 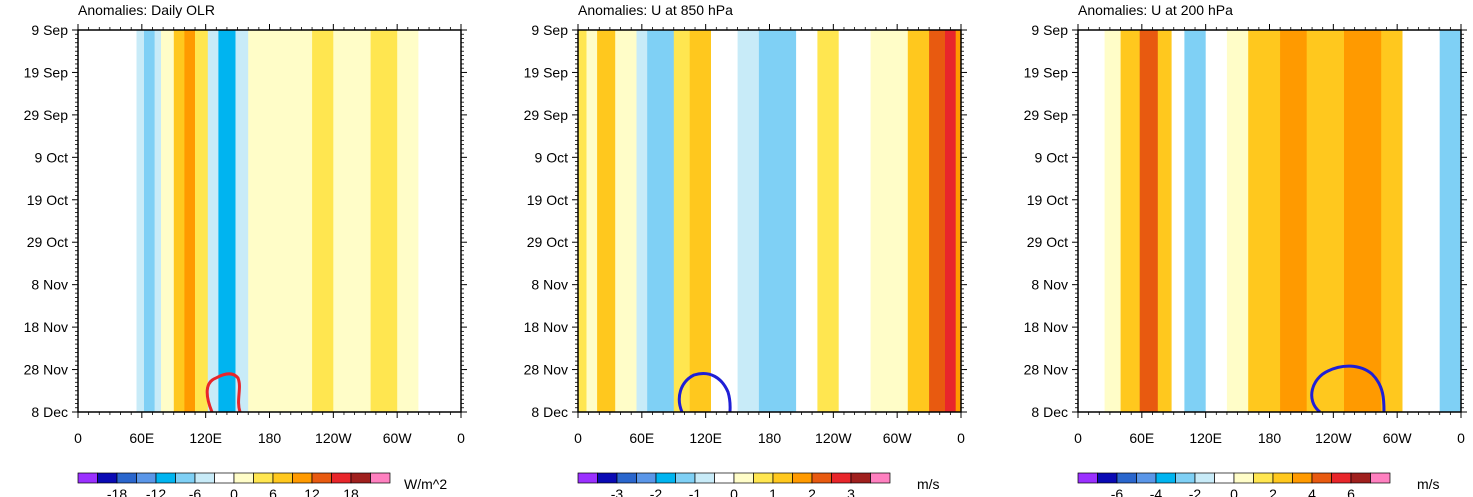 What do you see at coordinates (223, 392) in the screenshot?
I see `contour-overlay` at bounding box center [223, 392].